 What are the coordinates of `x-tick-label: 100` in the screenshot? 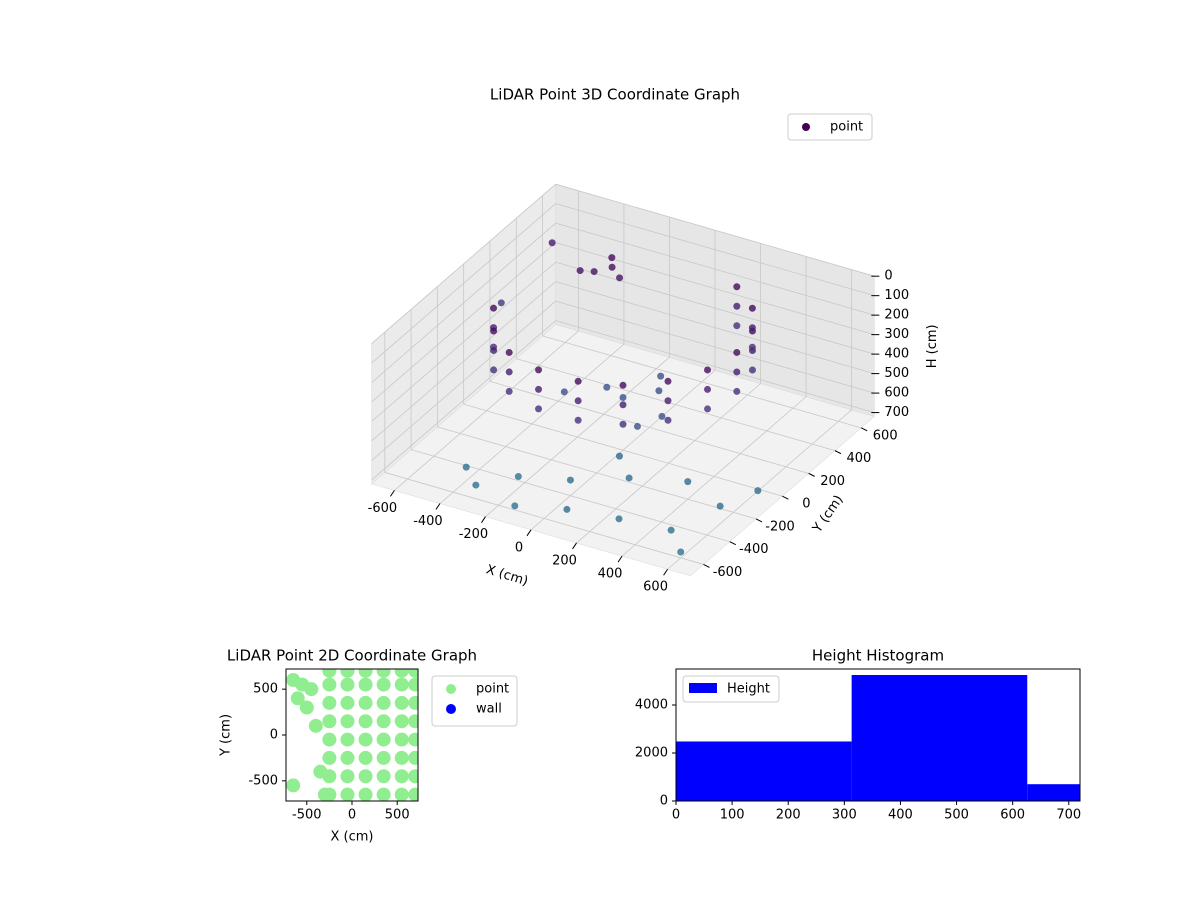 It's located at (732, 815).